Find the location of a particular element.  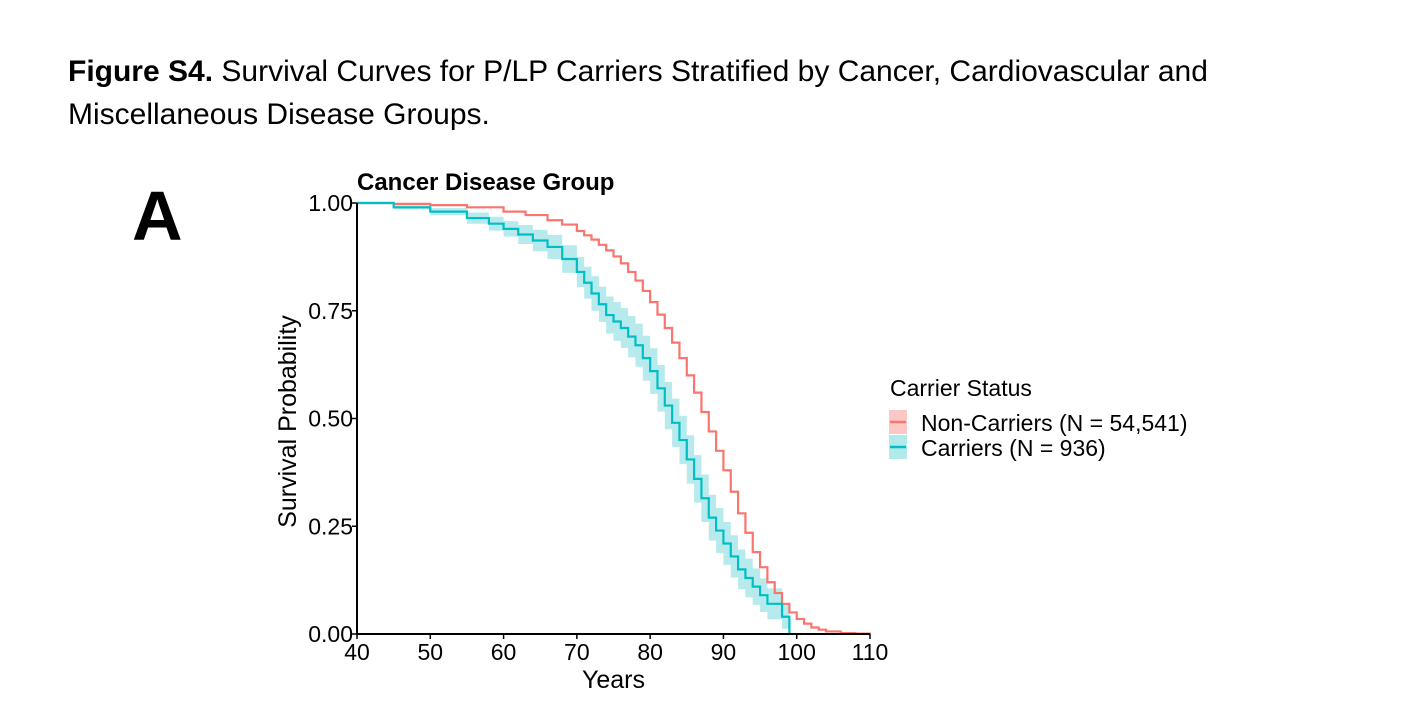

legend-label: Carriers (N = 936) is located at coordinates (1013, 448).